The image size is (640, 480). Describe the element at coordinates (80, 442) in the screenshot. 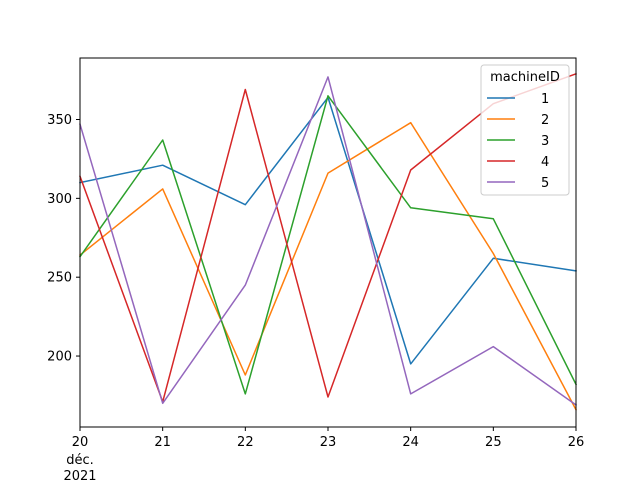

I see `x-tick-label-20: 20` at that location.